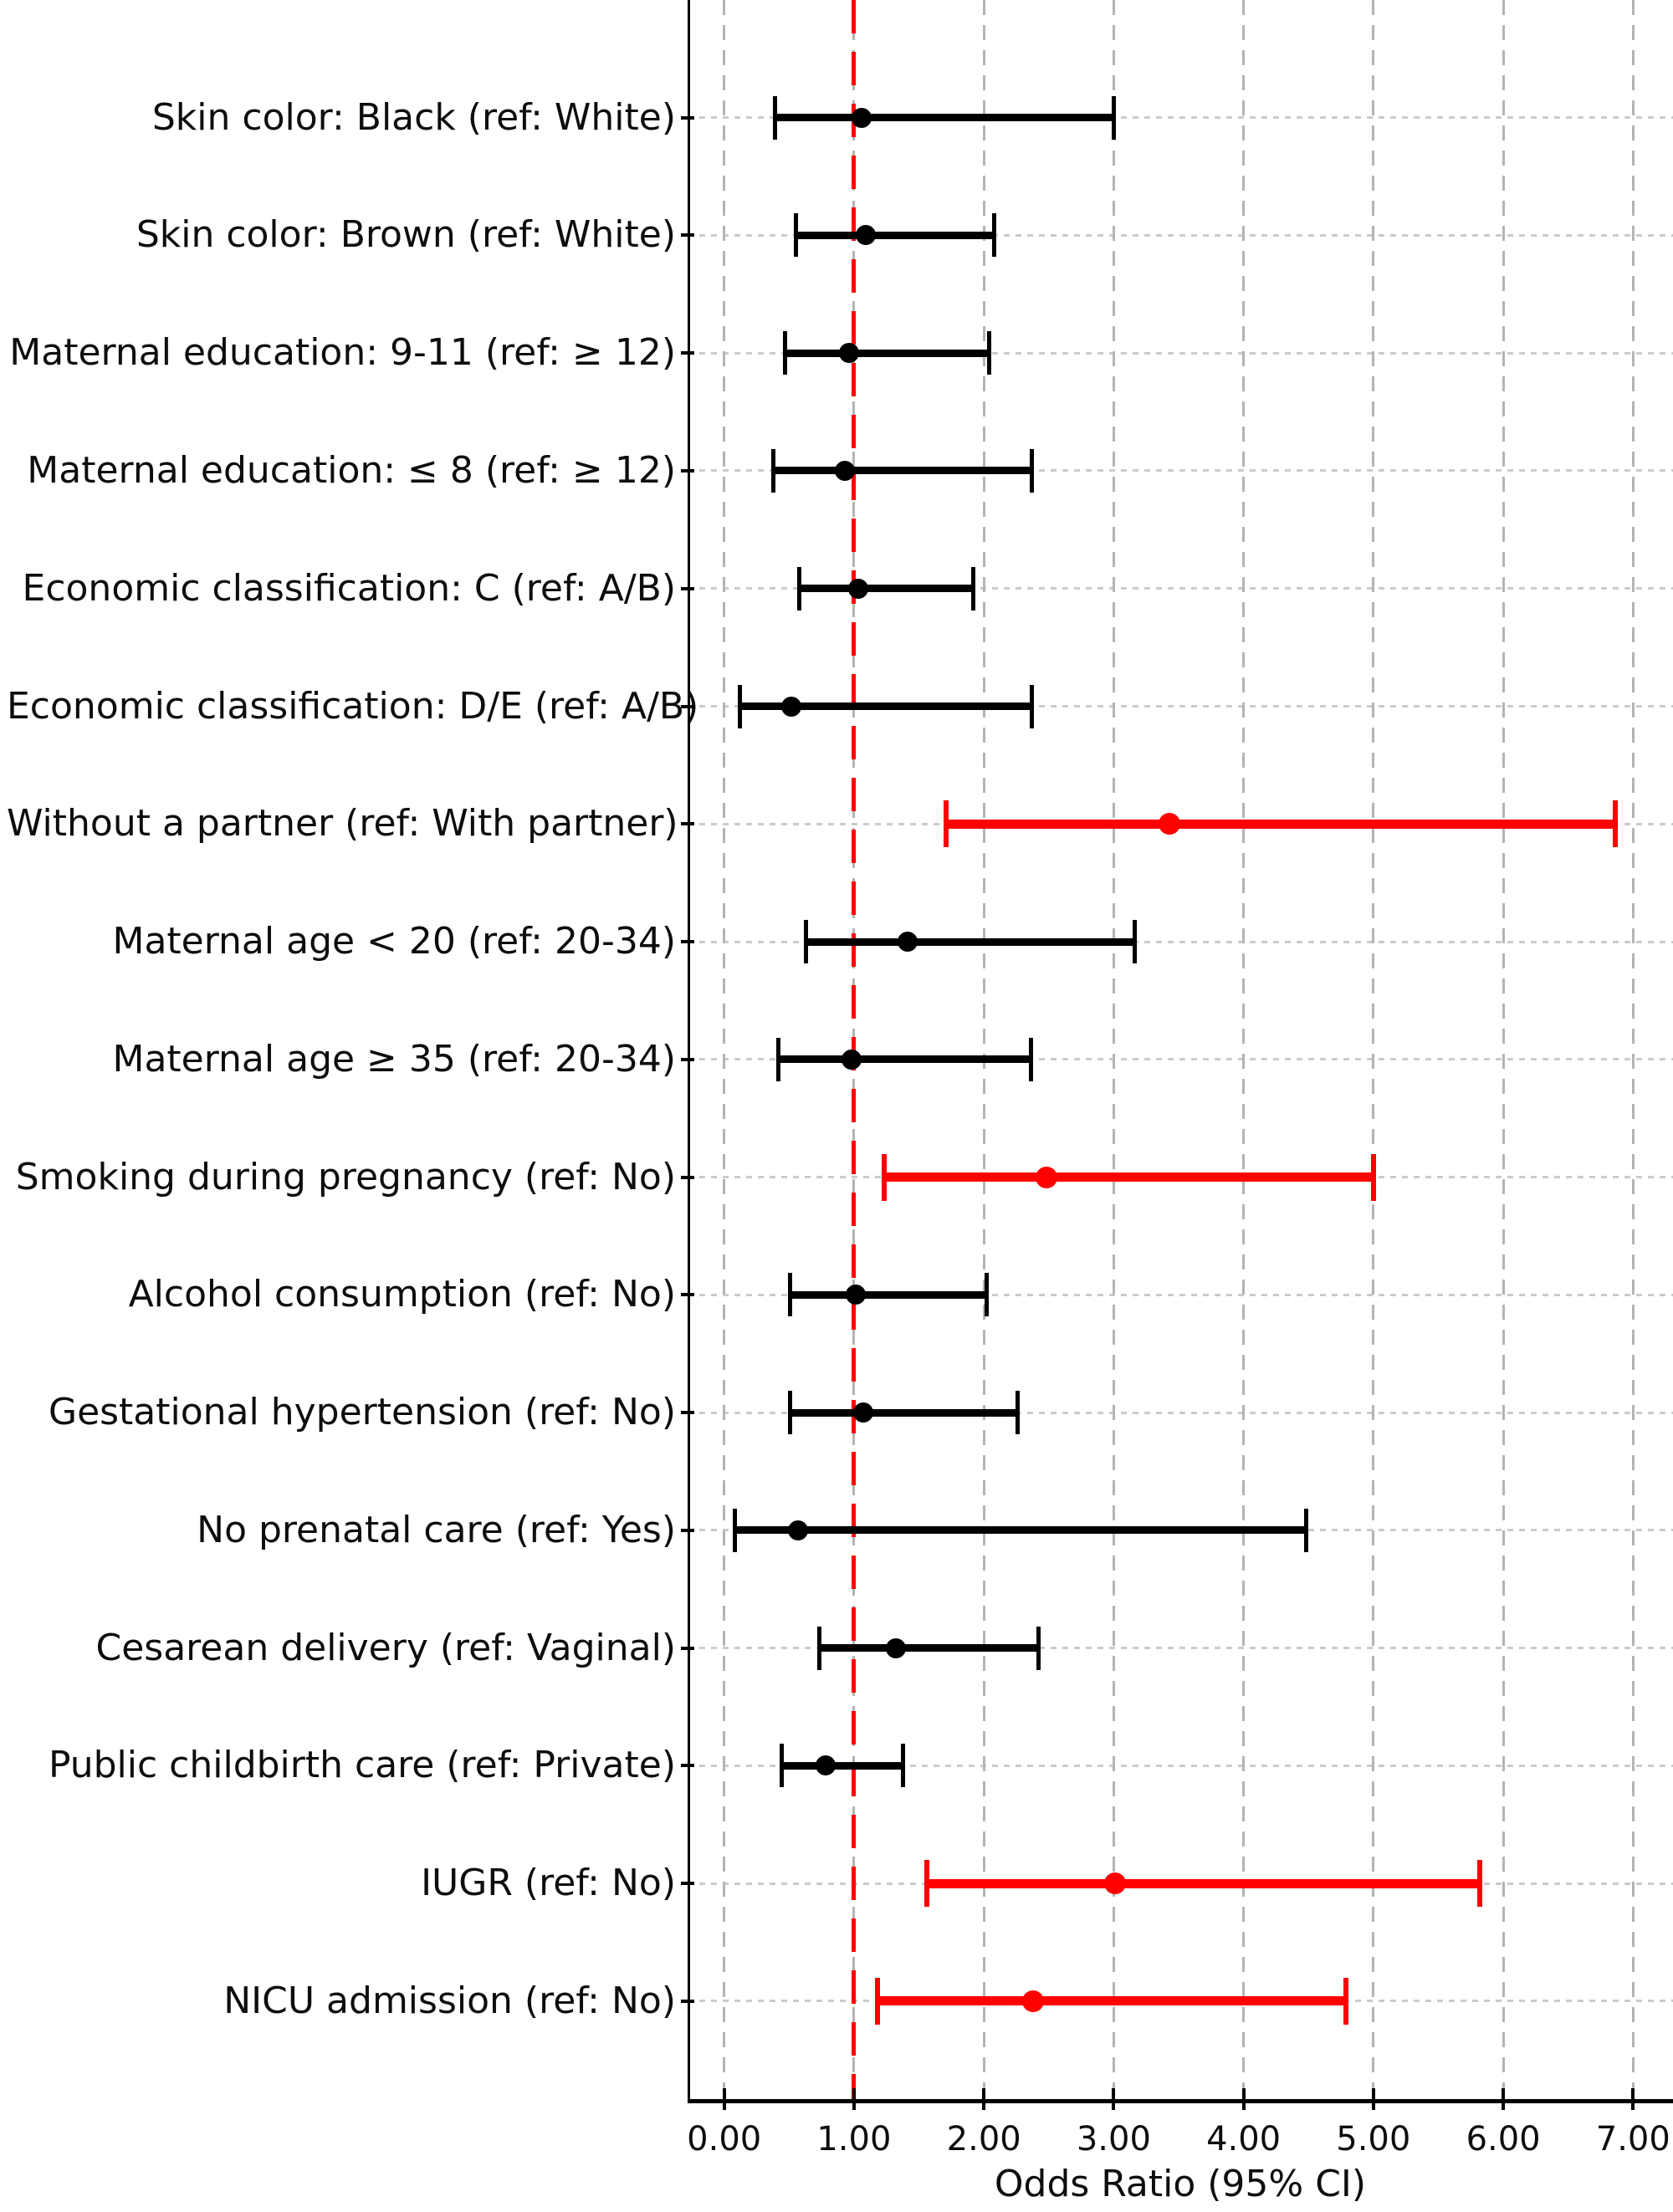  What do you see at coordinates (1504, 2139) in the screenshot?
I see `x-tick-label: 6.00` at bounding box center [1504, 2139].